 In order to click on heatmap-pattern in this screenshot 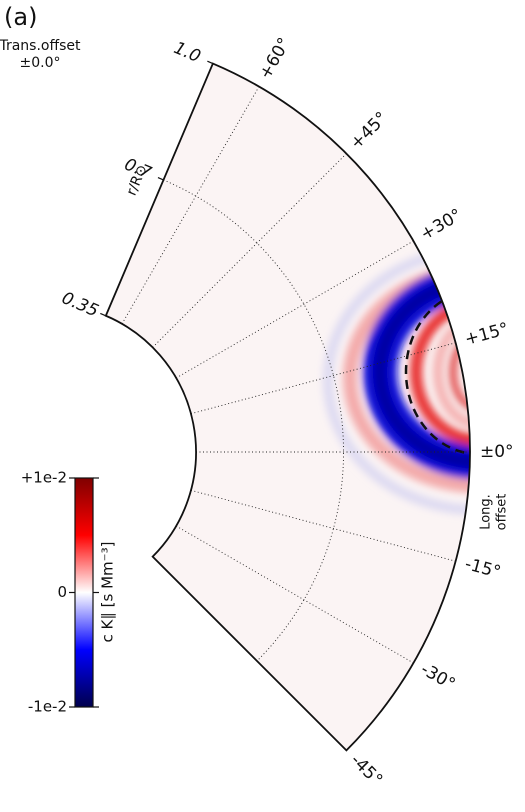, I will do `click(396, 380)`.